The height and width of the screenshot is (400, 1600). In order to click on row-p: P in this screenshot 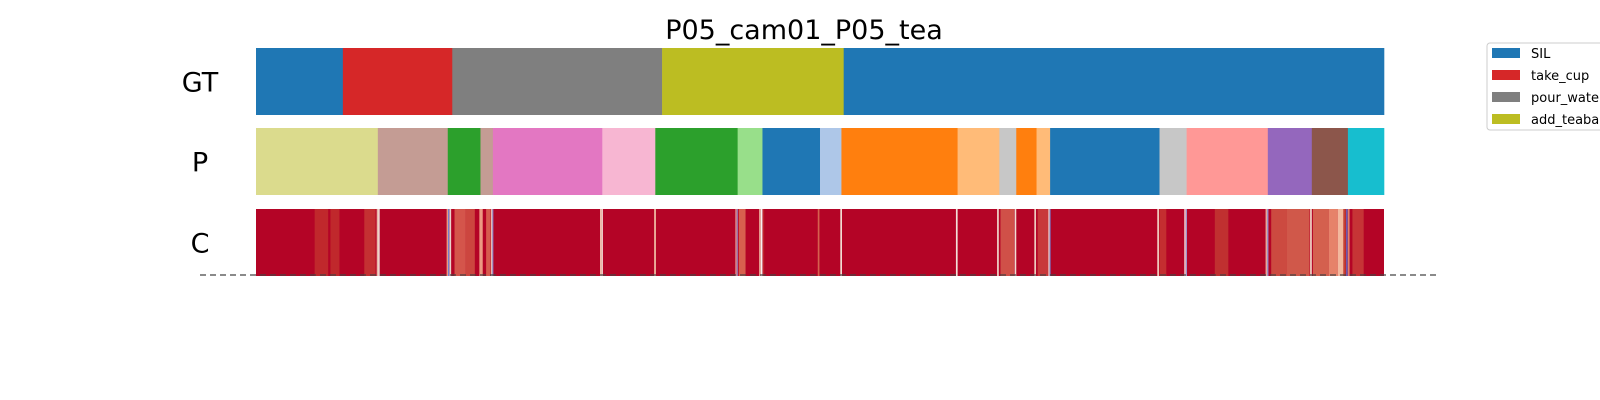, I will do `click(788, 161)`.